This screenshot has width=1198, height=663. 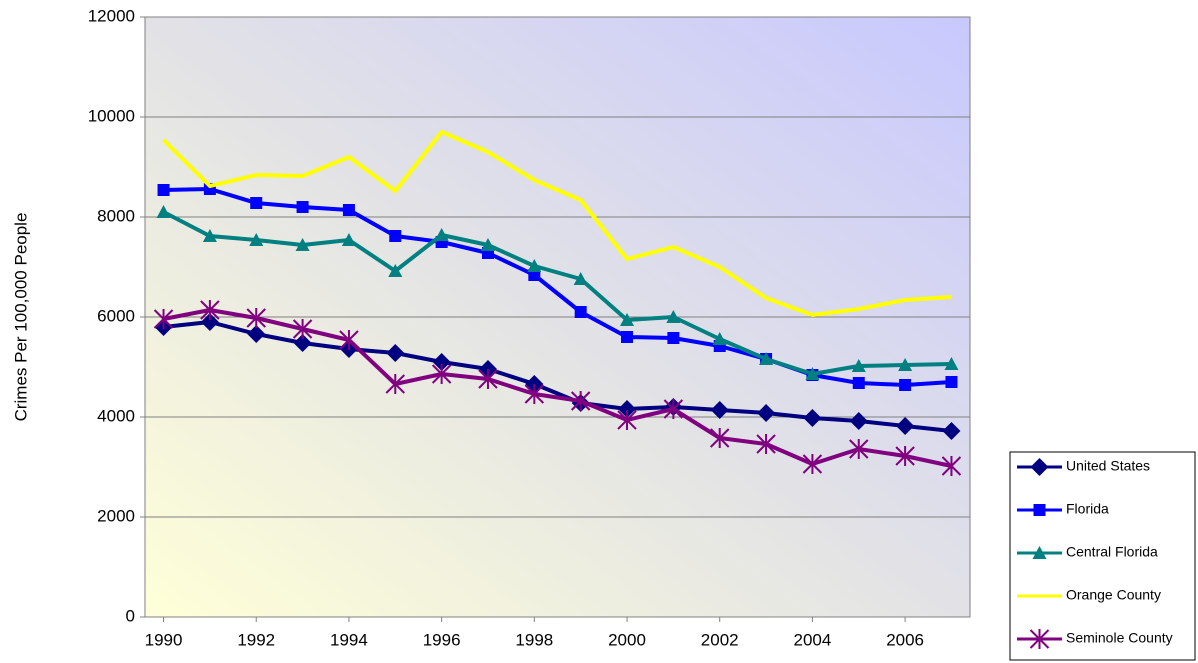 What do you see at coordinates (20, 317) in the screenshot?
I see `y-axis-label: Crimes Per 100,000 People` at bounding box center [20, 317].